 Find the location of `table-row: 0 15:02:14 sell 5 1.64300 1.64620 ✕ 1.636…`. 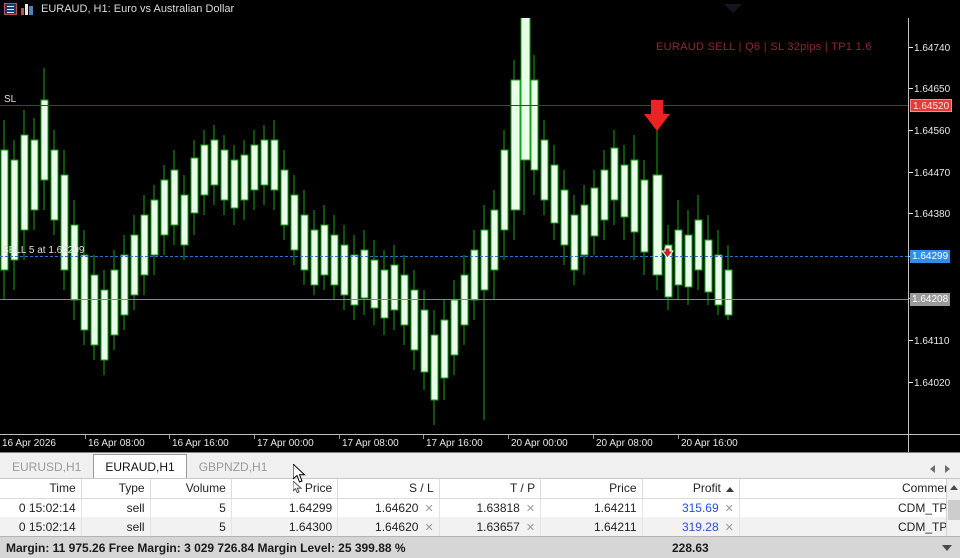

table-row: 0 15:02:14 sell 5 1.64300 1.64620 ✕ 1.636… is located at coordinates (480, 526).